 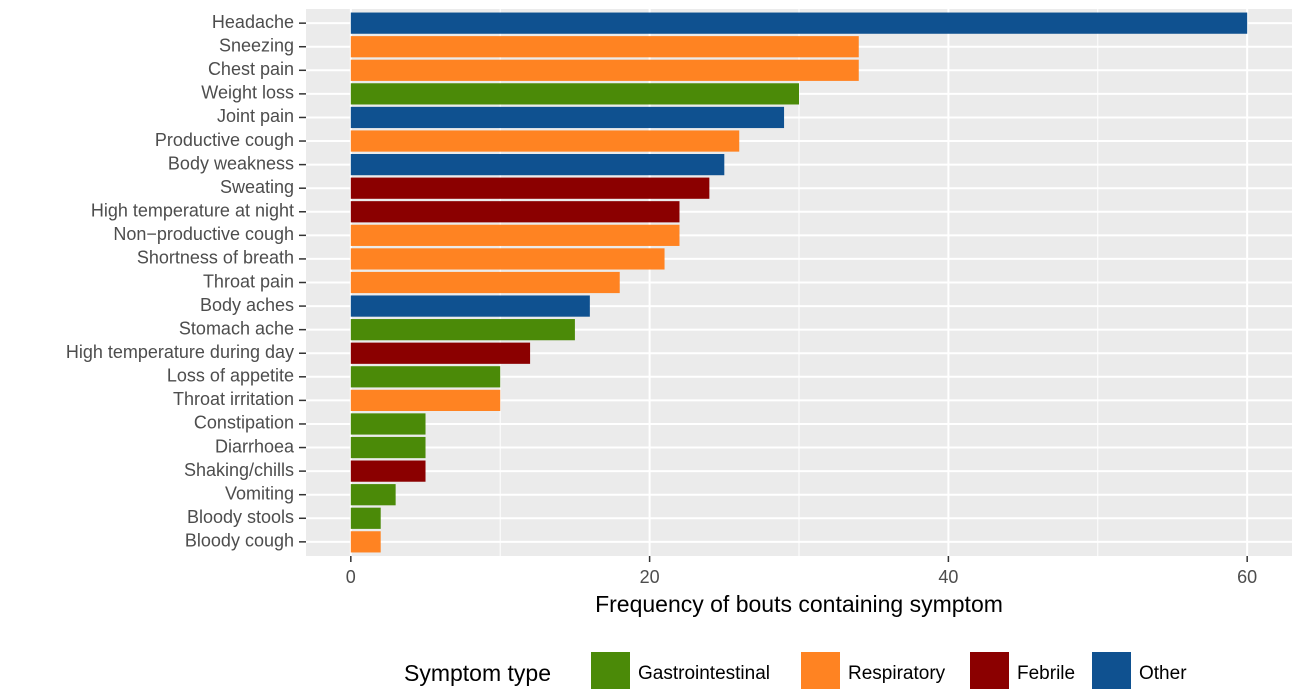 I want to click on x-axis-title: Frequency of bouts containing symptom, so click(x=799, y=604).